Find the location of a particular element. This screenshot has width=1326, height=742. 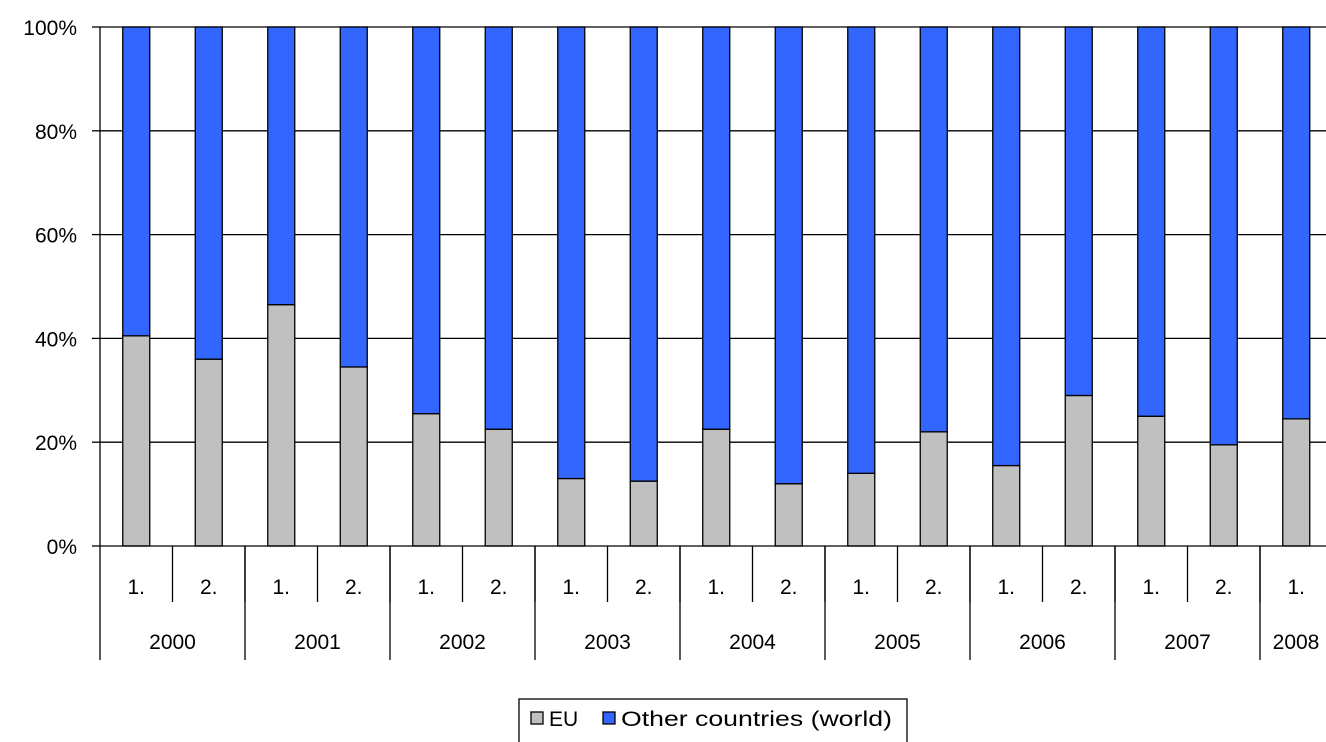

y-tick-label: 80% is located at coordinates (56, 132).